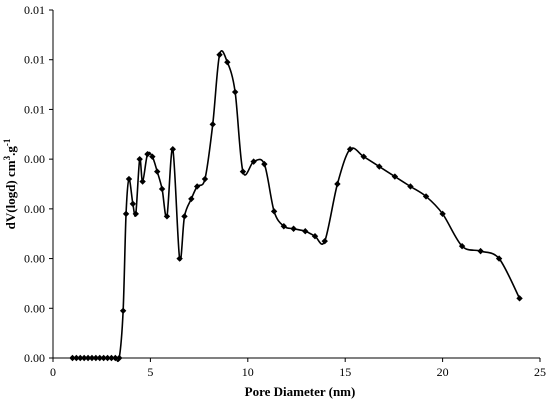 The height and width of the screenshot is (402, 550). What do you see at coordinates (10, 151) in the screenshot?
I see `y-axis-title-mid: .g` at bounding box center [10, 151].